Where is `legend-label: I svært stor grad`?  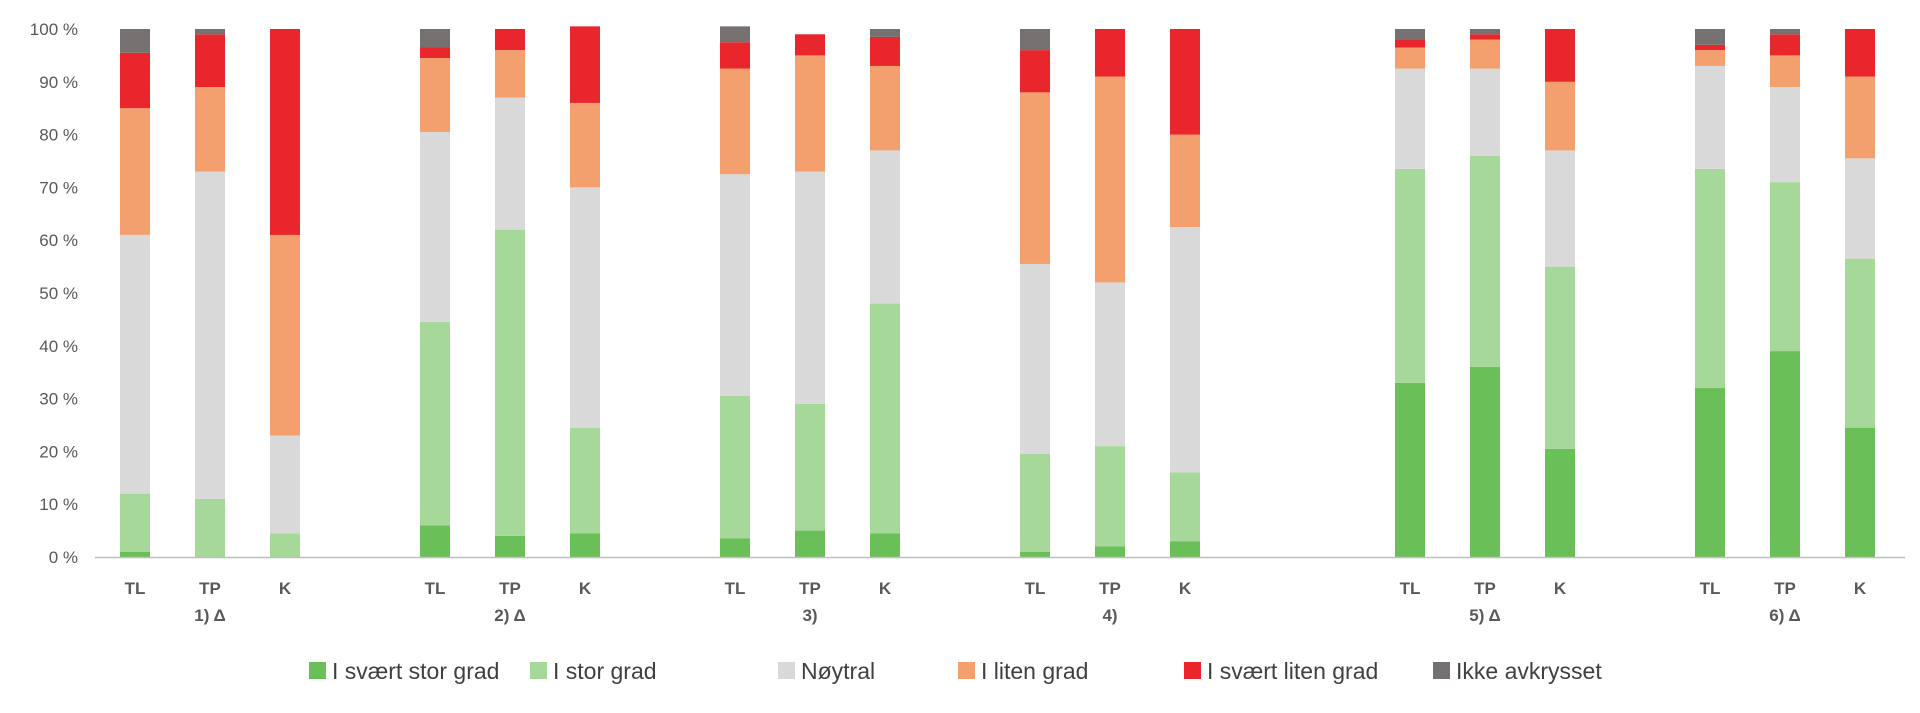 legend-label: I svært stor grad is located at coordinates (415, 671).